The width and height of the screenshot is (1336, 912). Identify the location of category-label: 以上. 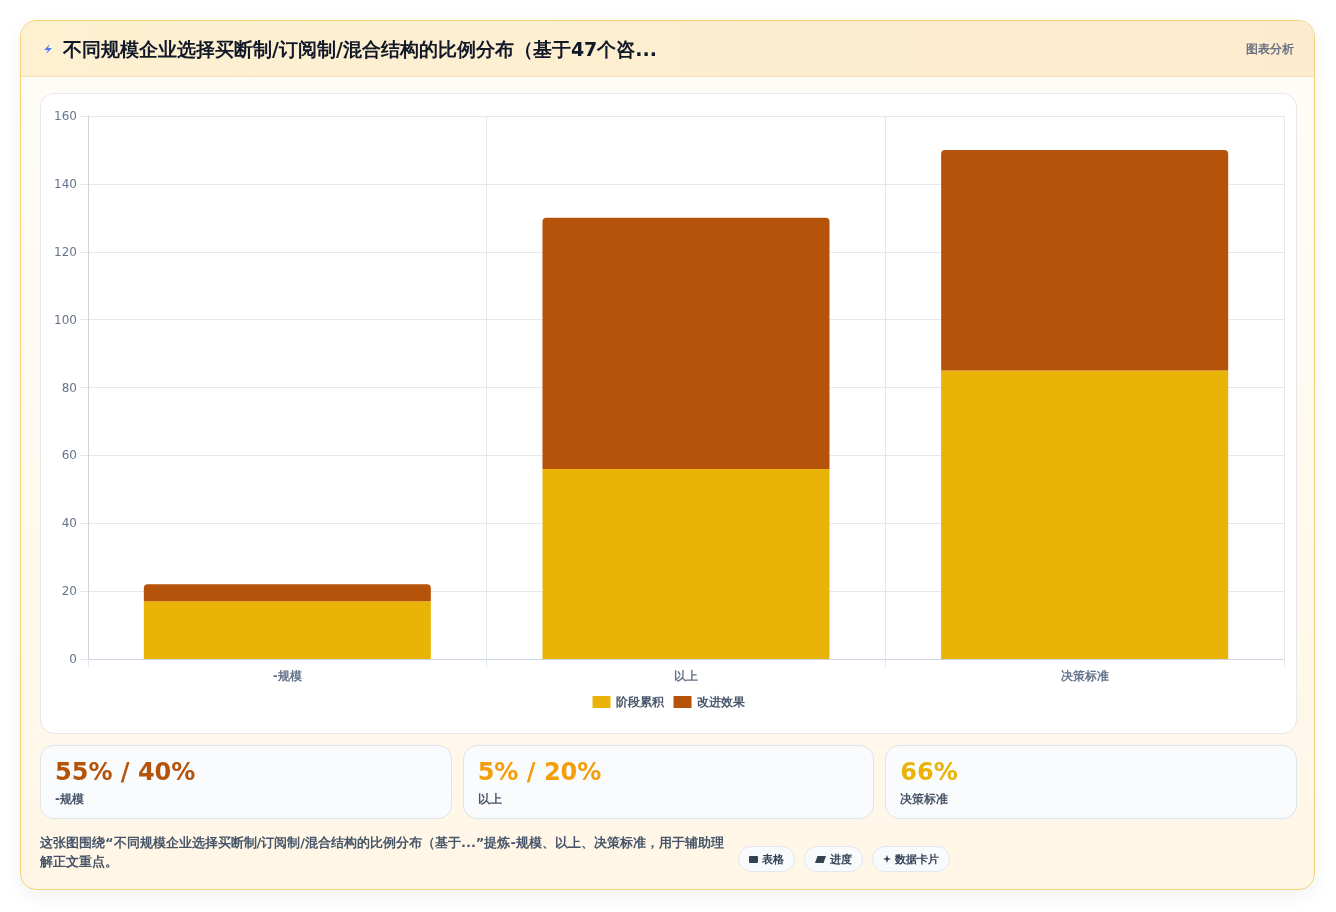
(489, 799).